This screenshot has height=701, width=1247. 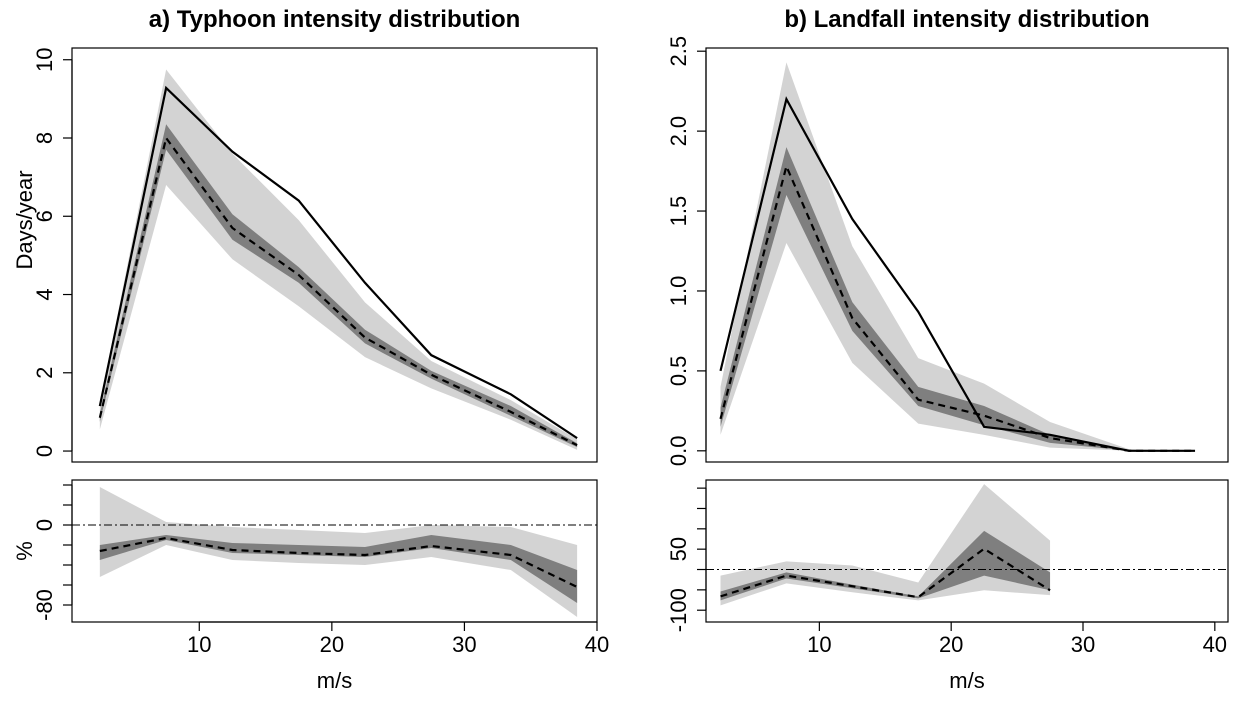 What do you see at coordinates (678, 211) in the screenshot?
I see `y-tick-label: 1.5` at bounding box center [678, 211].